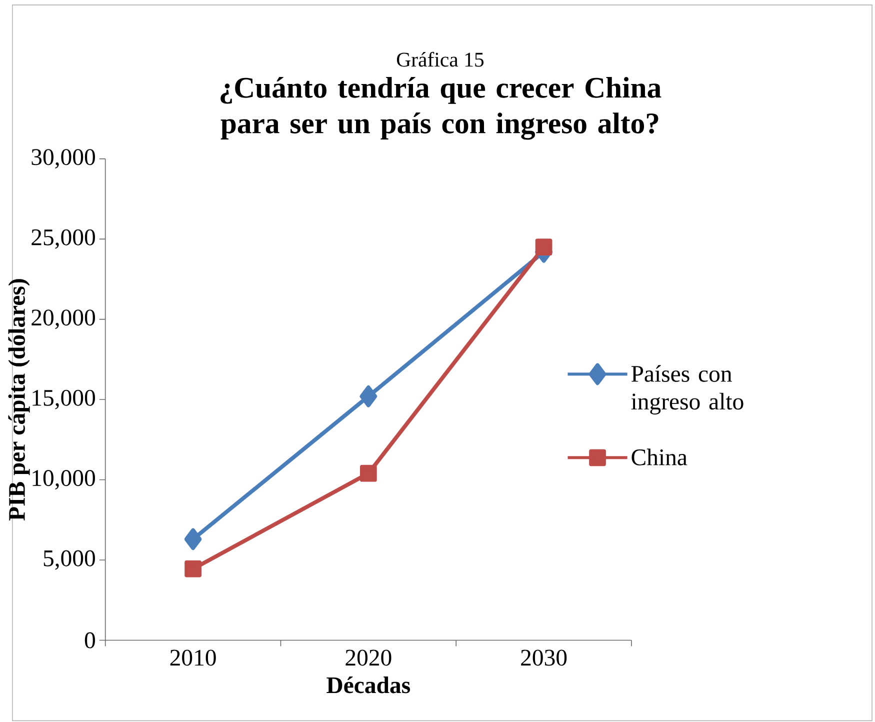  Describe the element at coordinates (369, 658) in the screenshot. I see `x-tick-label: 2020` at that location.